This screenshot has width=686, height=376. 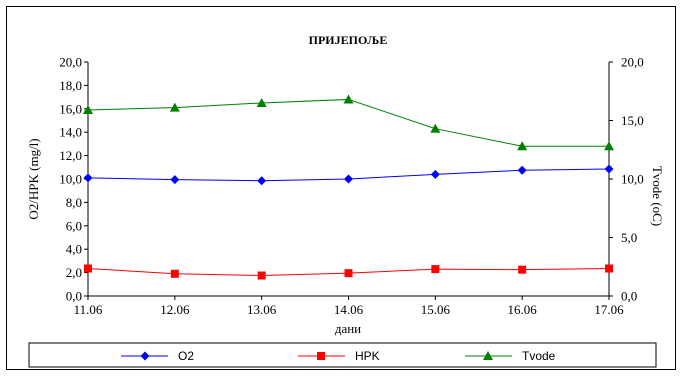 What do you see at coordinates (74, 272) in the screenshot?
I see `y-tick-label: 2,0` at bounding box center [74, 272].